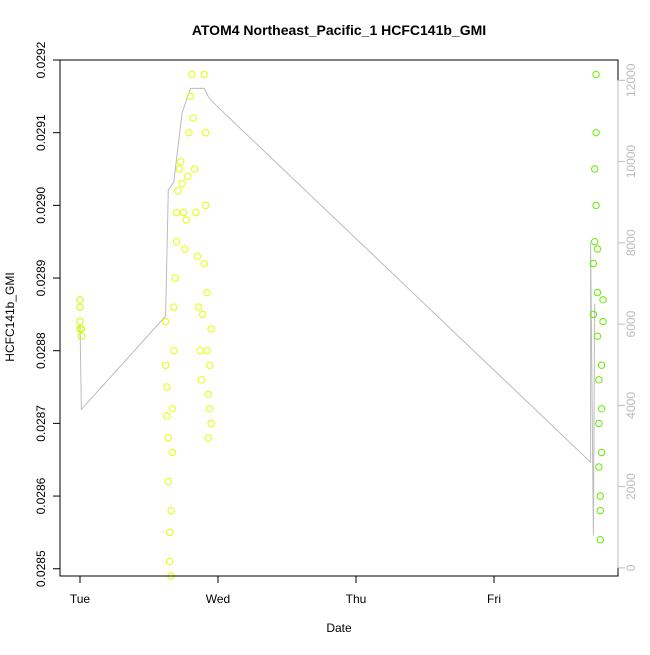  Describe the element at coordinates (41, 132) in the screenshot. I see `y-tick-label: 0.0291` at that location.